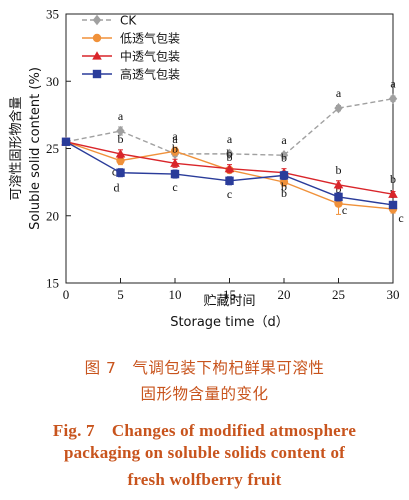 The height and width of the screenshot is (500, 409). I want to click on y-axis-title-en: Soluble solid content (%), so click(35, 148).